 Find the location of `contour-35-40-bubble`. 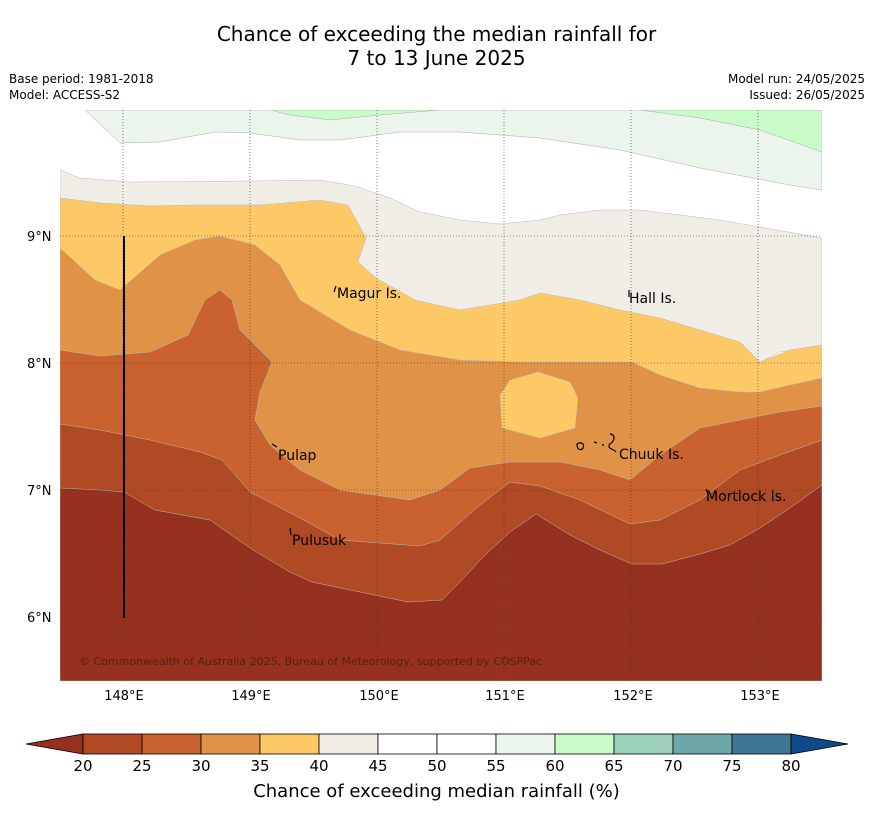

contour-35-40-bubble is located at coordinates (539, 405).